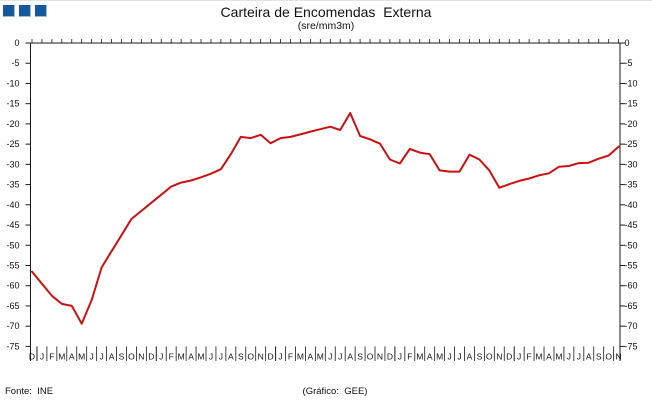  Describe the element at coordinates (12, 164) in the screenshot. I see `y-tick-label-left: -30` at that location.